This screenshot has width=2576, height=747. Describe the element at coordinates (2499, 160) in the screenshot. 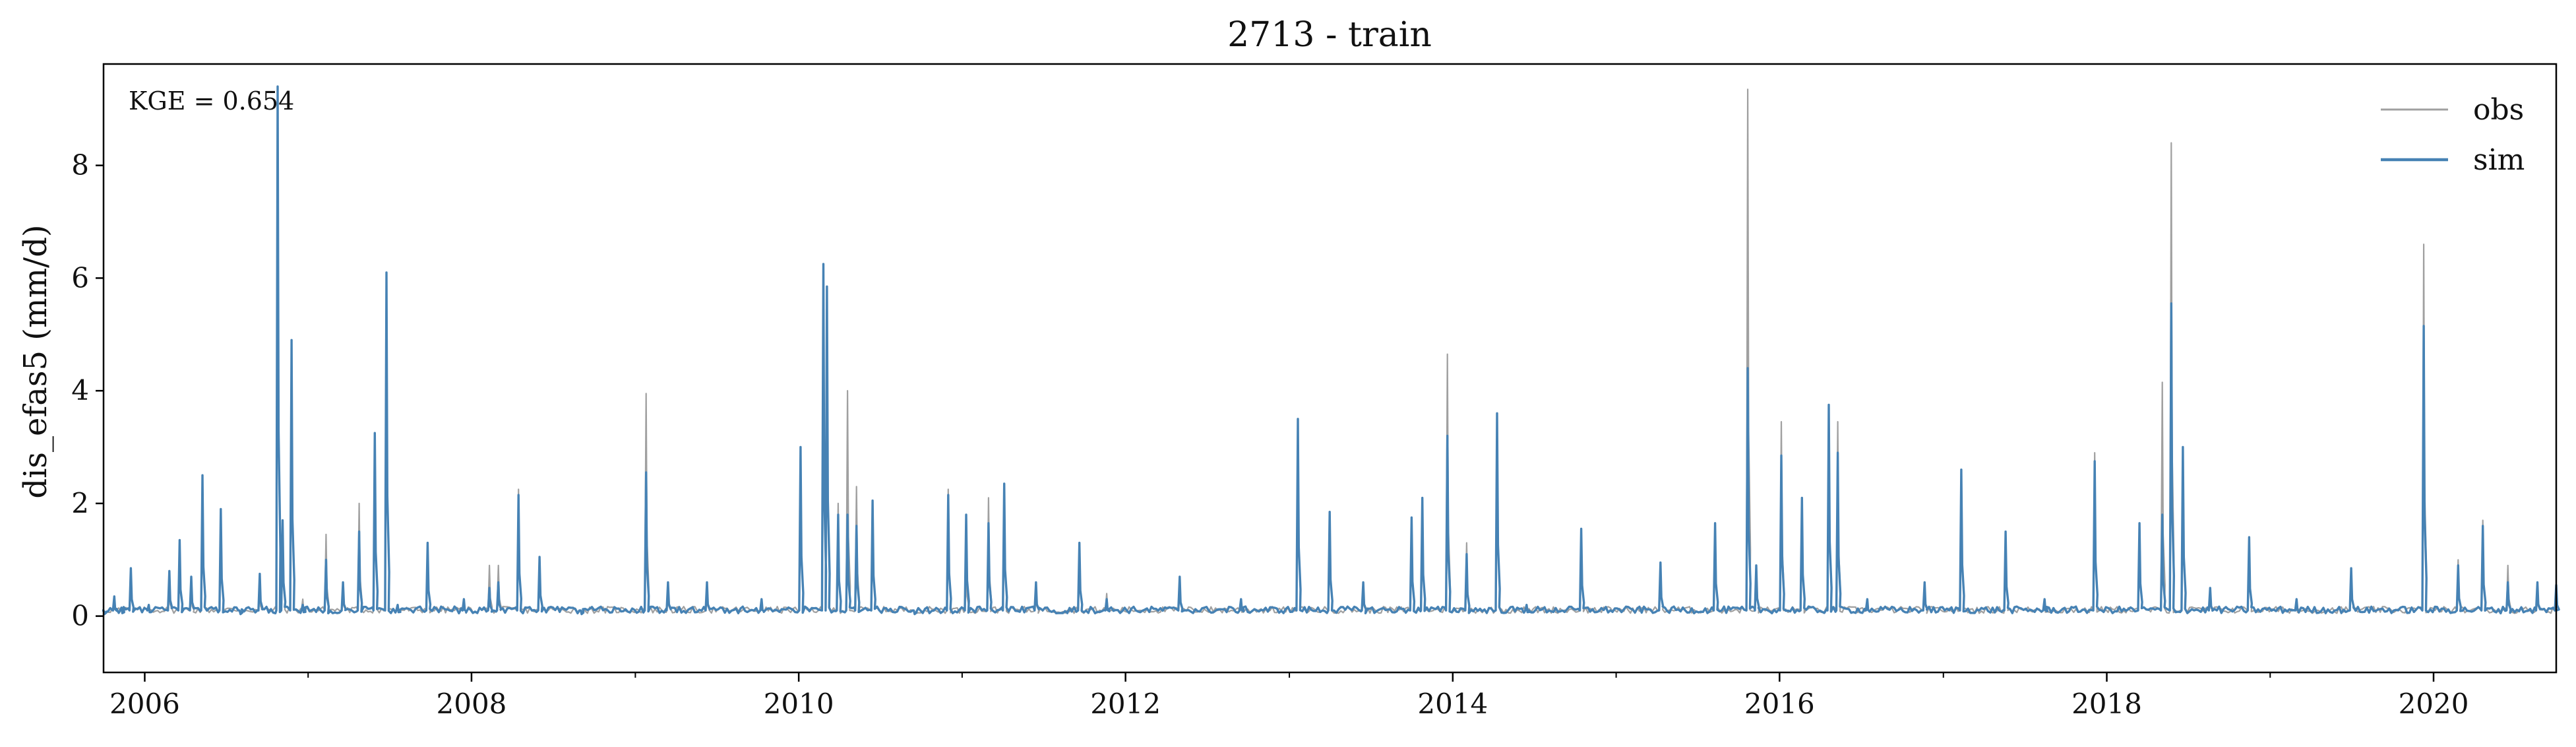

I see `legend-label-sim: sim` at that location.